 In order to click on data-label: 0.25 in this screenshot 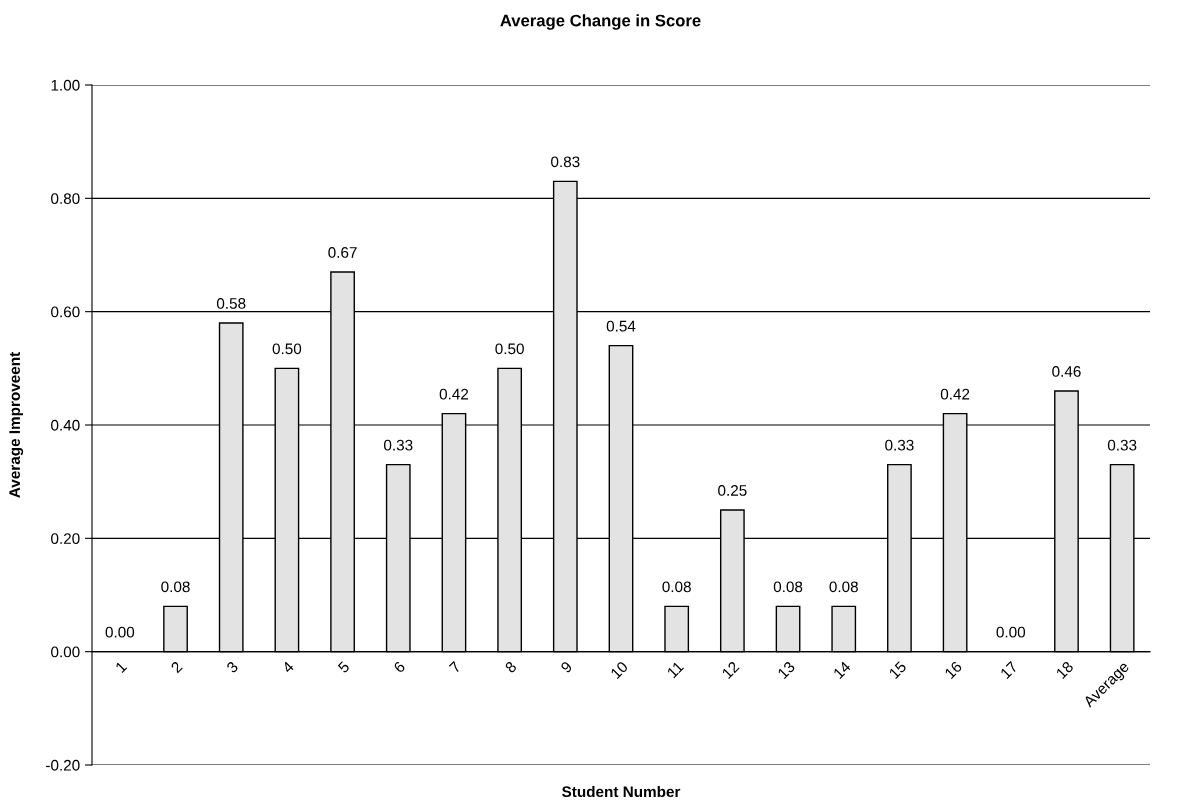, I will do `click(732, 490)`.